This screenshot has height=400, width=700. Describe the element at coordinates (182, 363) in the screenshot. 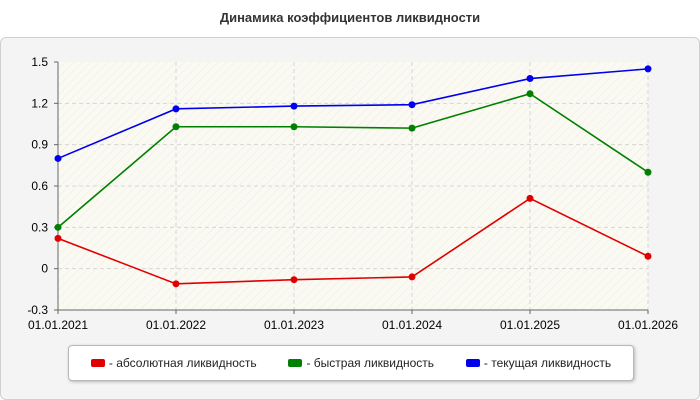

I see `legend-label-absolute: - абсолютная ликвидность` at that location.